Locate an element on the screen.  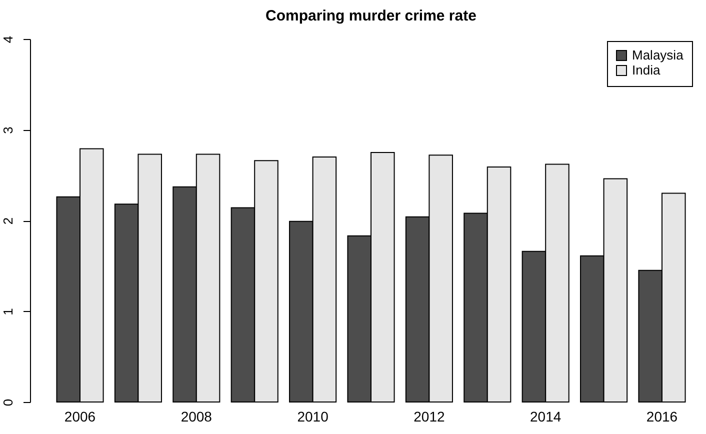
y-tick-label: 2 is located at coordinates (8, 221).